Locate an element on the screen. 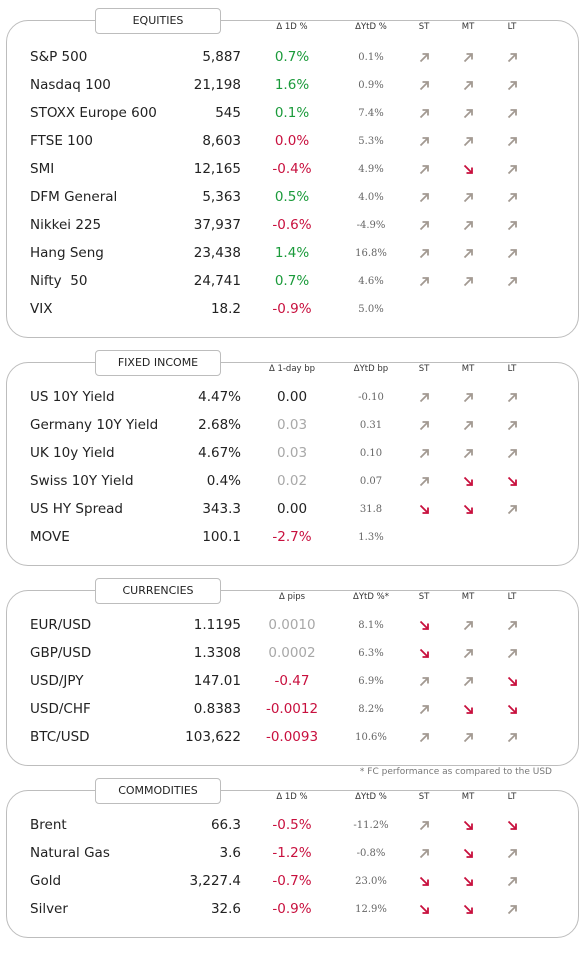 The height and width of the screenshot is (959, 586). row-value: 0.4% is located at coordinates (223, 481).